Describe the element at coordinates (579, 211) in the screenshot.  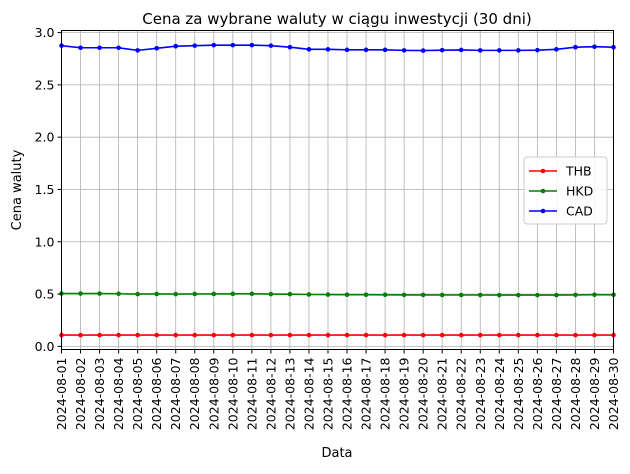
I see `legend-label: CAD` at that location.